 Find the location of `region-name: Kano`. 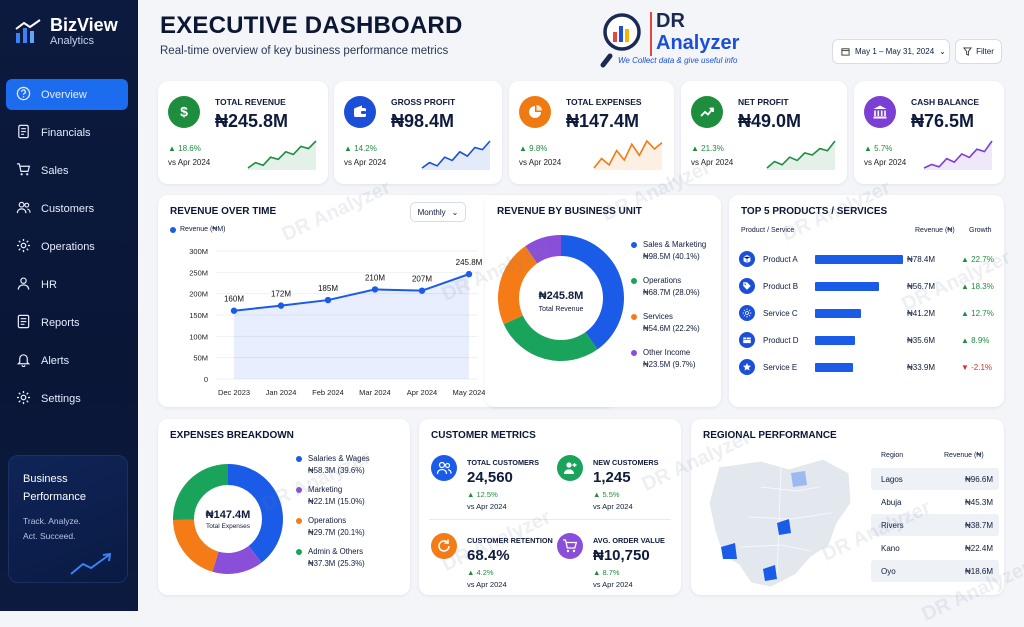

region-name: Kano is located at coordinates (890, 548).